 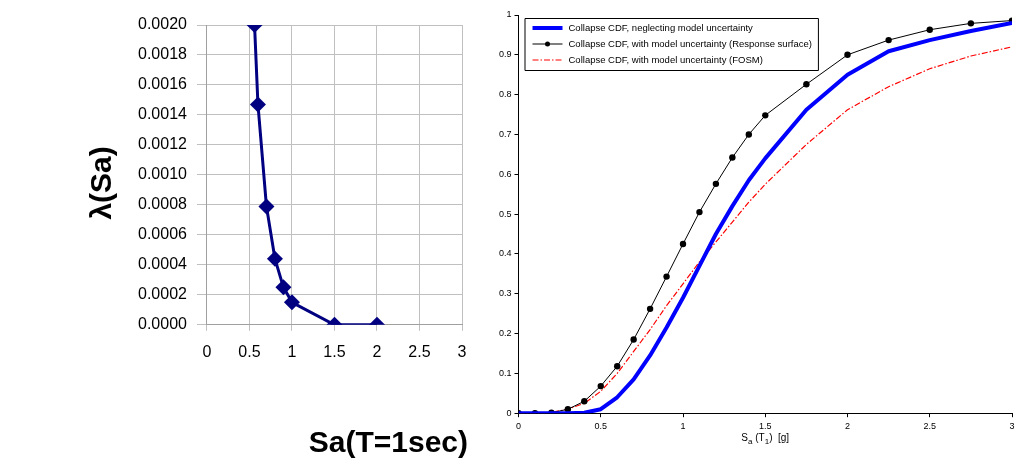 What do you see at coordinates (163, 324) in the screenshot?
I see `y-tick-label: 0.0000` at bounding box center [163, 324].